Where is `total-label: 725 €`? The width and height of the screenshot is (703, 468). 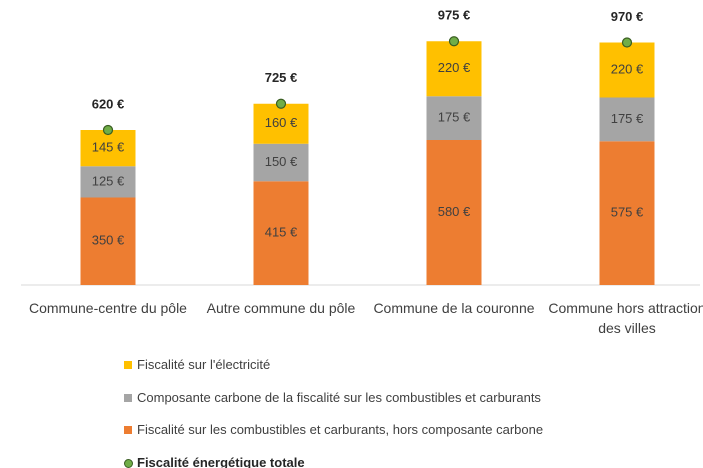
total-label: 725 € is located at coordinates (281, 77).